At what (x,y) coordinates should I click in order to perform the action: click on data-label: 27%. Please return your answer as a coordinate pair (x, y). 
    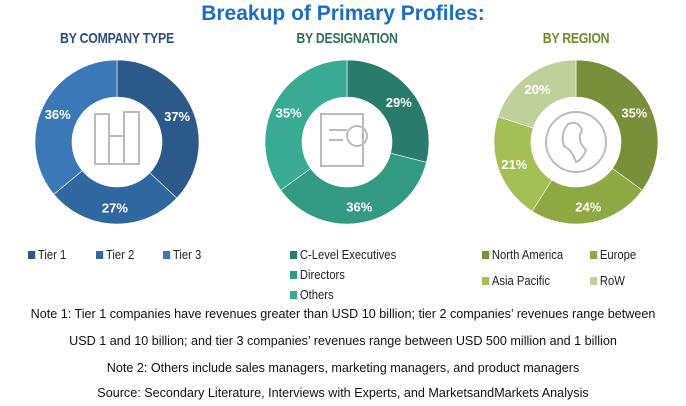
    Looking at the image, I should click on (115, 207).